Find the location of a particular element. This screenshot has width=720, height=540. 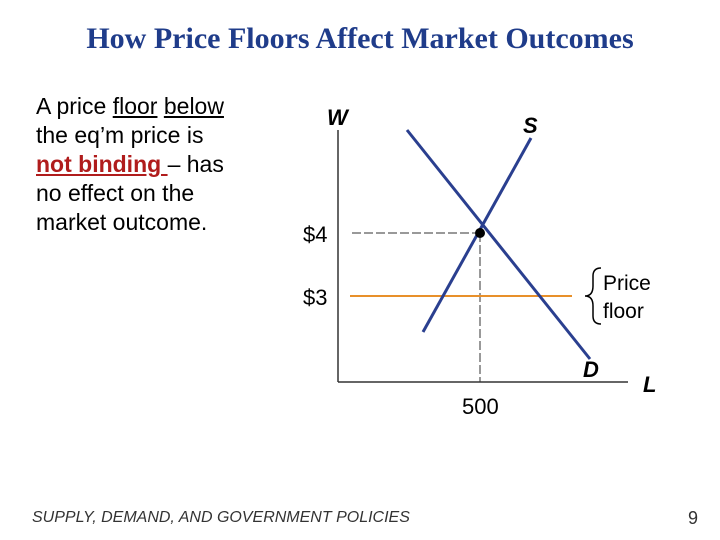

demand-curve is located at coordinates (498, 244).